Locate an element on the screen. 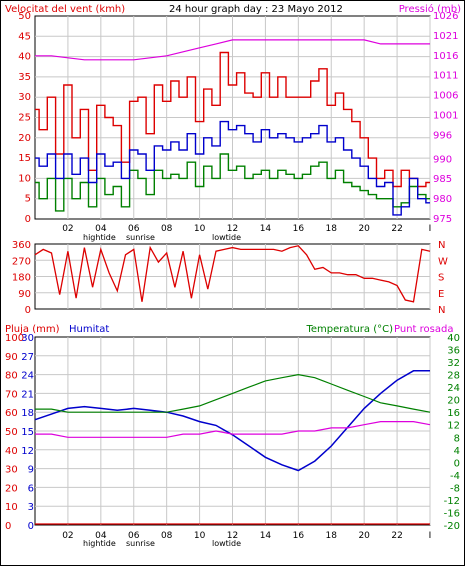  humidity-tick: 10 is located at coordinates (11, 507).